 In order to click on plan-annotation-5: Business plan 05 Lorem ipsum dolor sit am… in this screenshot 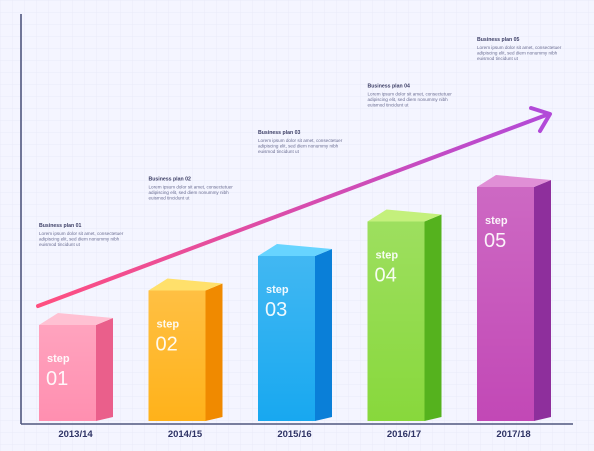, I will do `click(519, 49)`.